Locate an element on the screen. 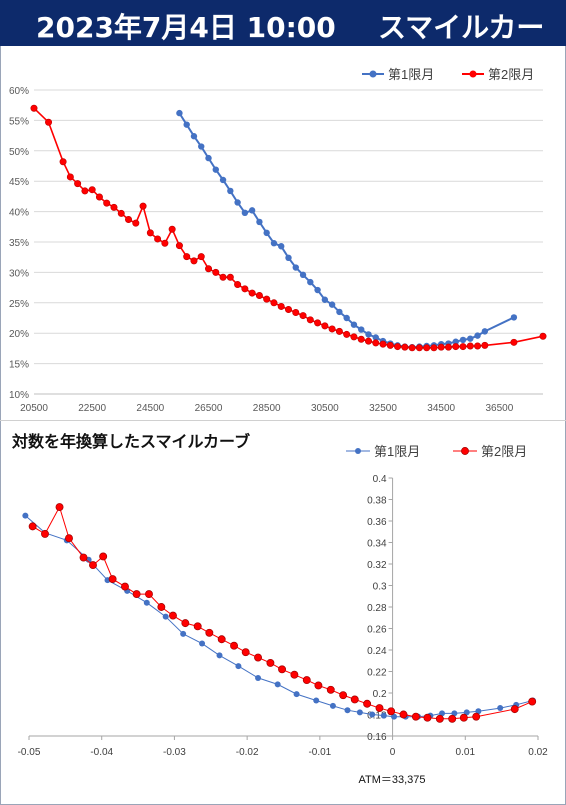  x-tick-label: -0.05 is located at coordinates (29, 752).